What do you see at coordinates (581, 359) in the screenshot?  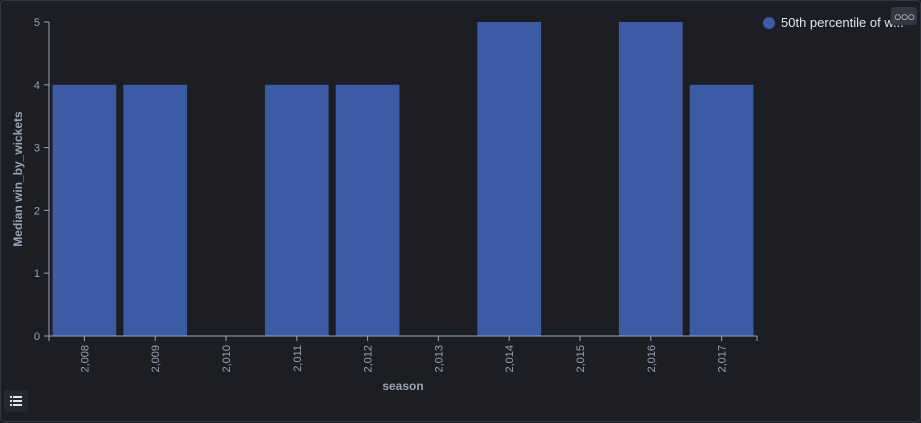 I see `x-tick-label: 2,015` at bounding box center [581, 359].